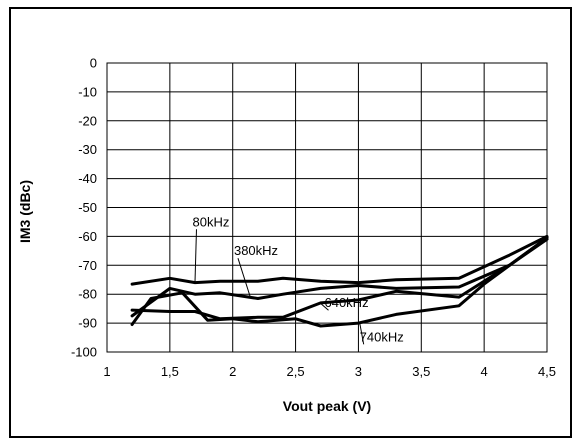 The image size is (584, 445). What do you see at coordinates (232, 371) in the screenshot?
I see `x-tick-label: 2` at bounding box center [232, 371].